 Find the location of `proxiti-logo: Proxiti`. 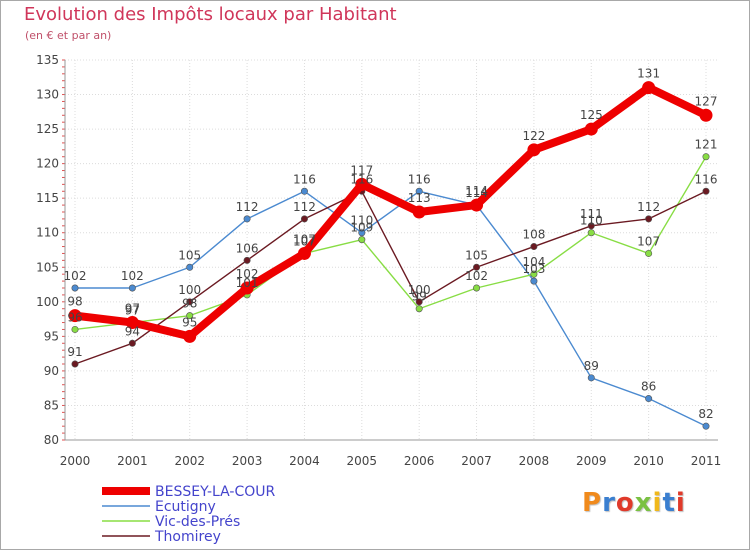

proxiti-logo: Proxiti is located at coordinates (634, 503).